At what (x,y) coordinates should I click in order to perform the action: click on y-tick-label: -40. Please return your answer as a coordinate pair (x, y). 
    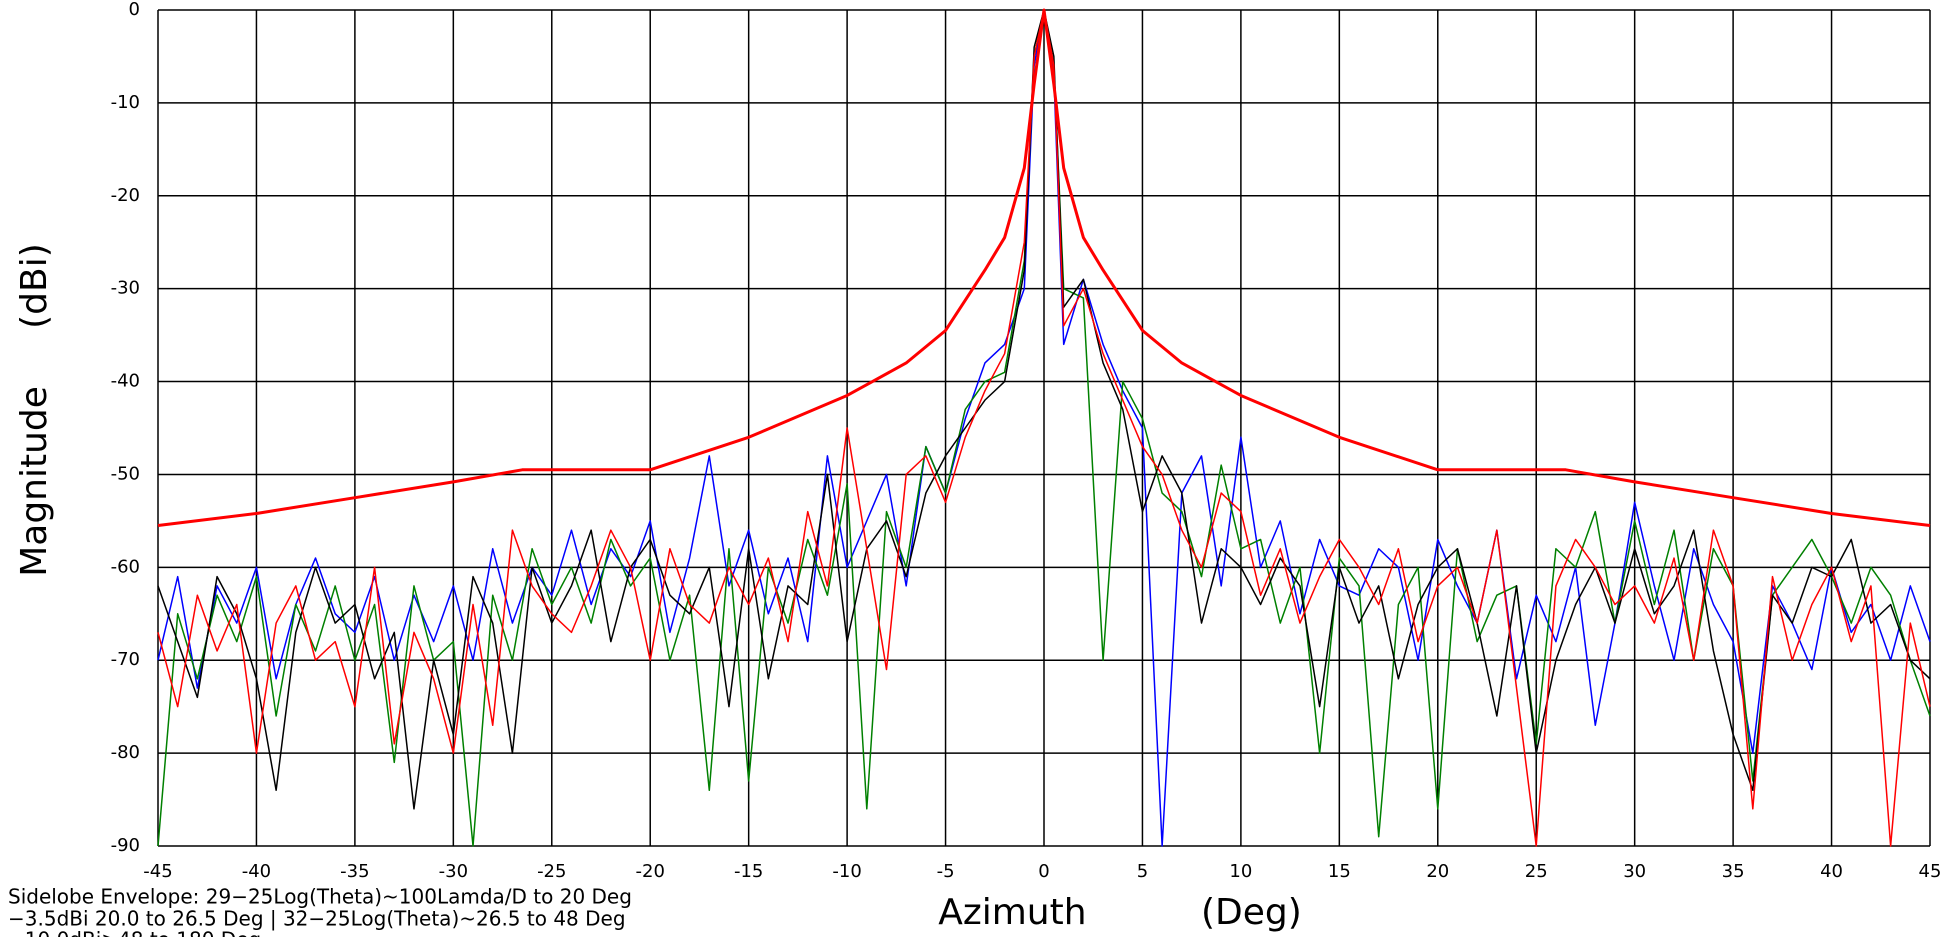
    Looking at the image, I should click on (125, 381).